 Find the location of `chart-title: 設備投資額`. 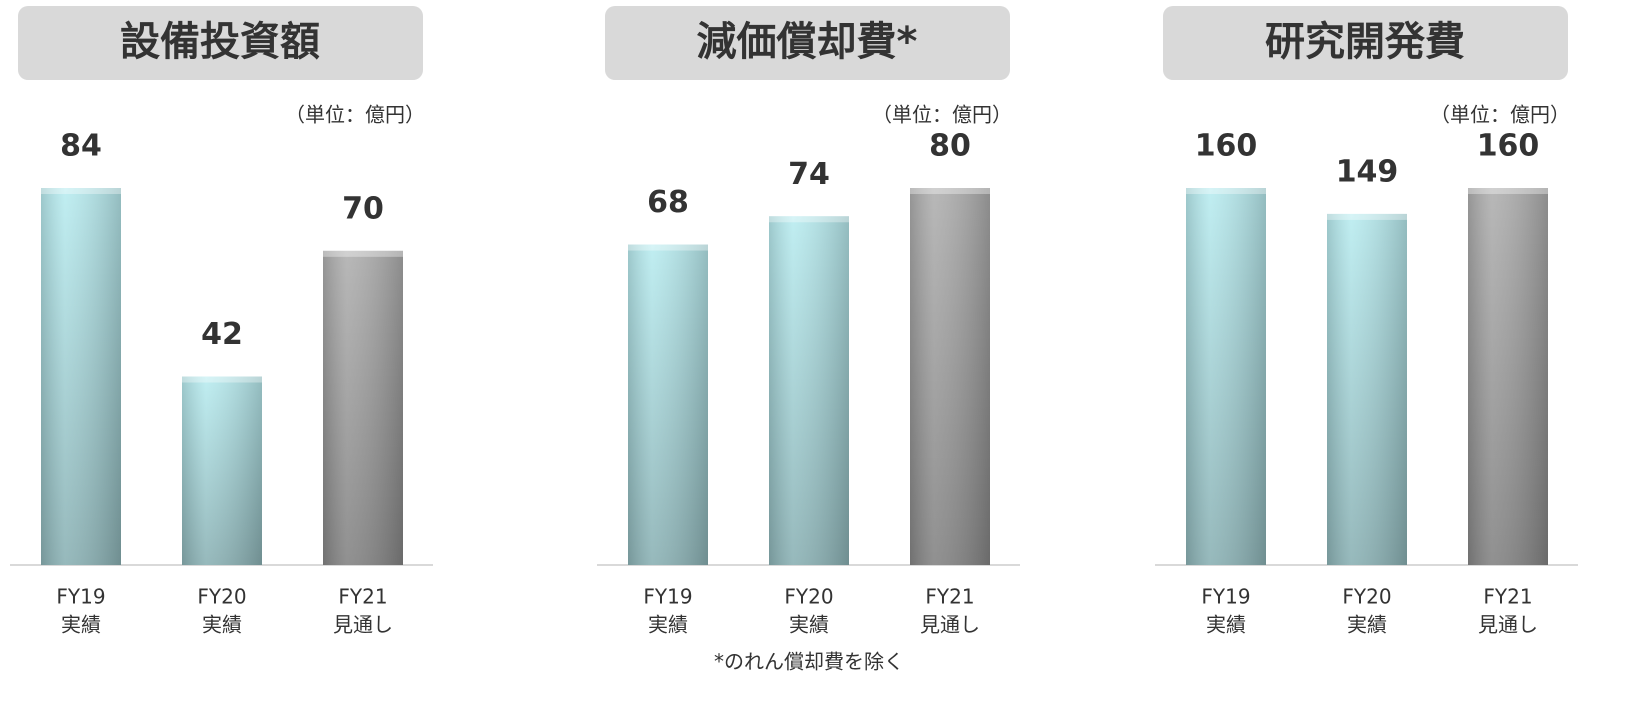

chart-title: 設備投資額 is located at coordinates (220, 42).